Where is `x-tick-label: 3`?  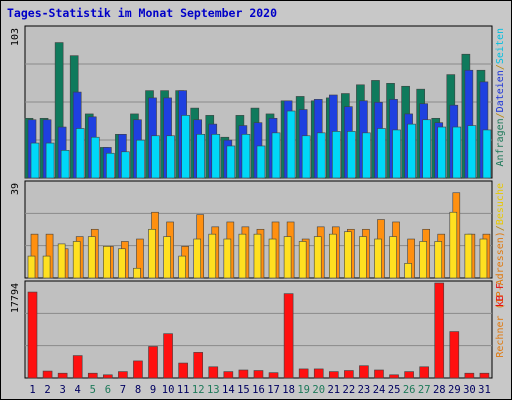 x-tick-label: 3 is located at coordinates (62, 390).